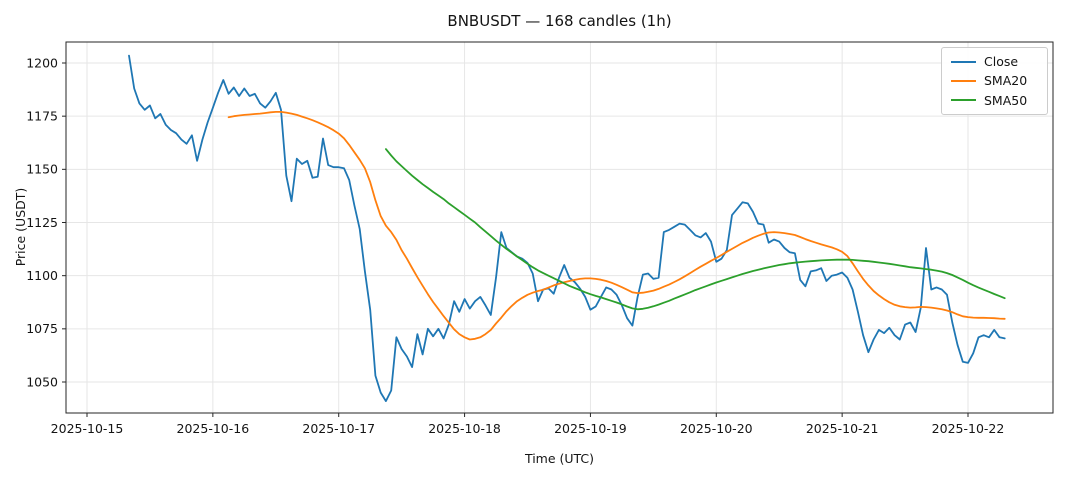 The width and height of the screenshot is (1068, 481). I want to click on x-tick-label-2025-10-16: 2025-10-16, so click(213, 428).